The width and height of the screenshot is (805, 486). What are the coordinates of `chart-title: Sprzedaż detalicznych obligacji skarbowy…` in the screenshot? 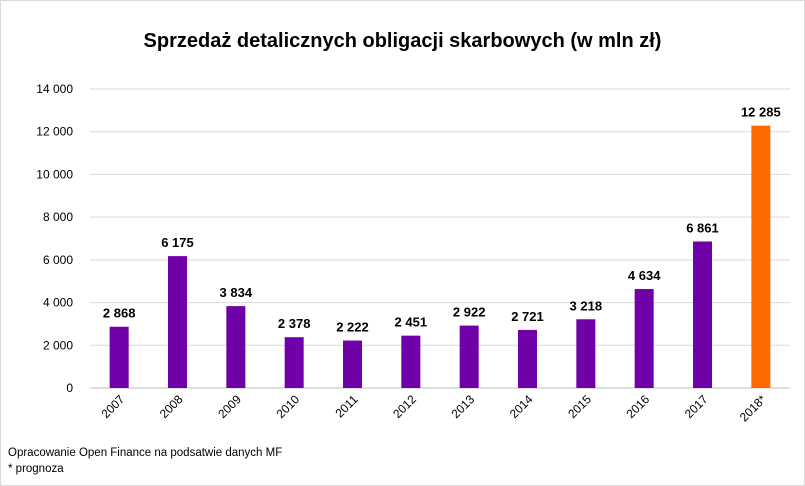 It's located at (402, 41).